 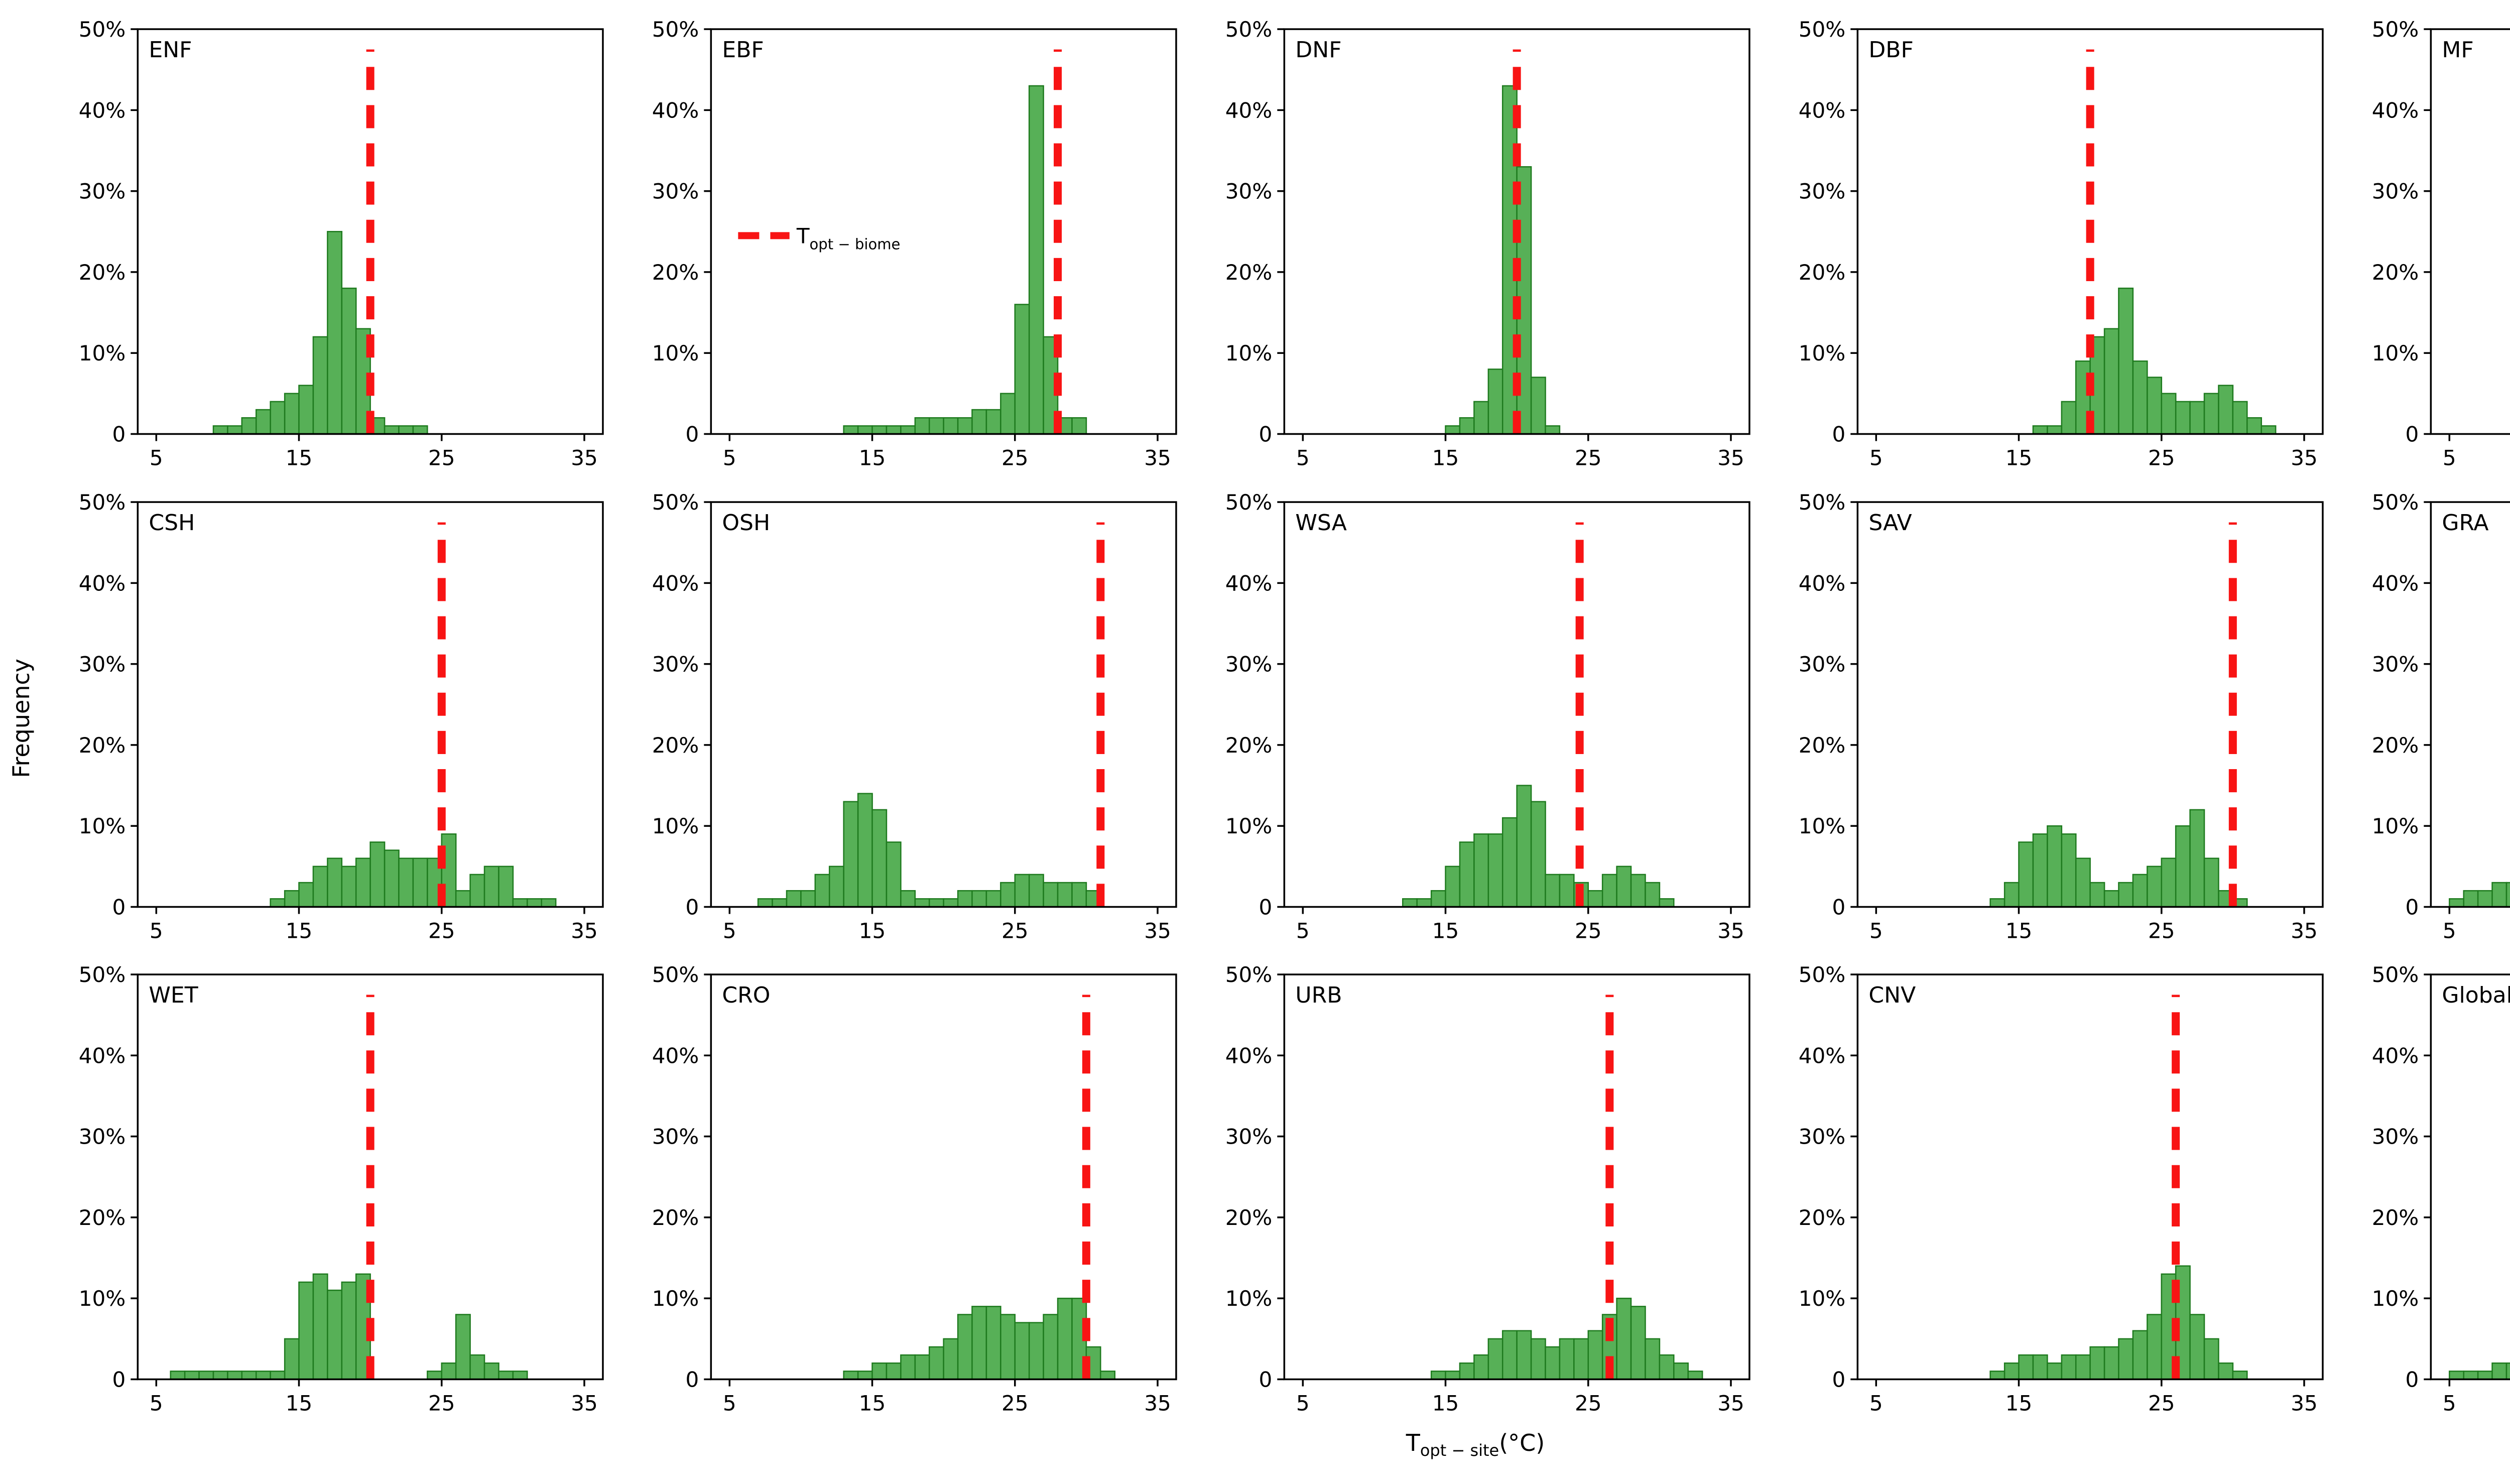 What do you see at coordinates (1487, 244) in the screenshot?
I see `panel-svg-DNF: 0 10% 20% 30% 40% 50% 5 15 25 35 DNF` at bounding box center [1487, 244].